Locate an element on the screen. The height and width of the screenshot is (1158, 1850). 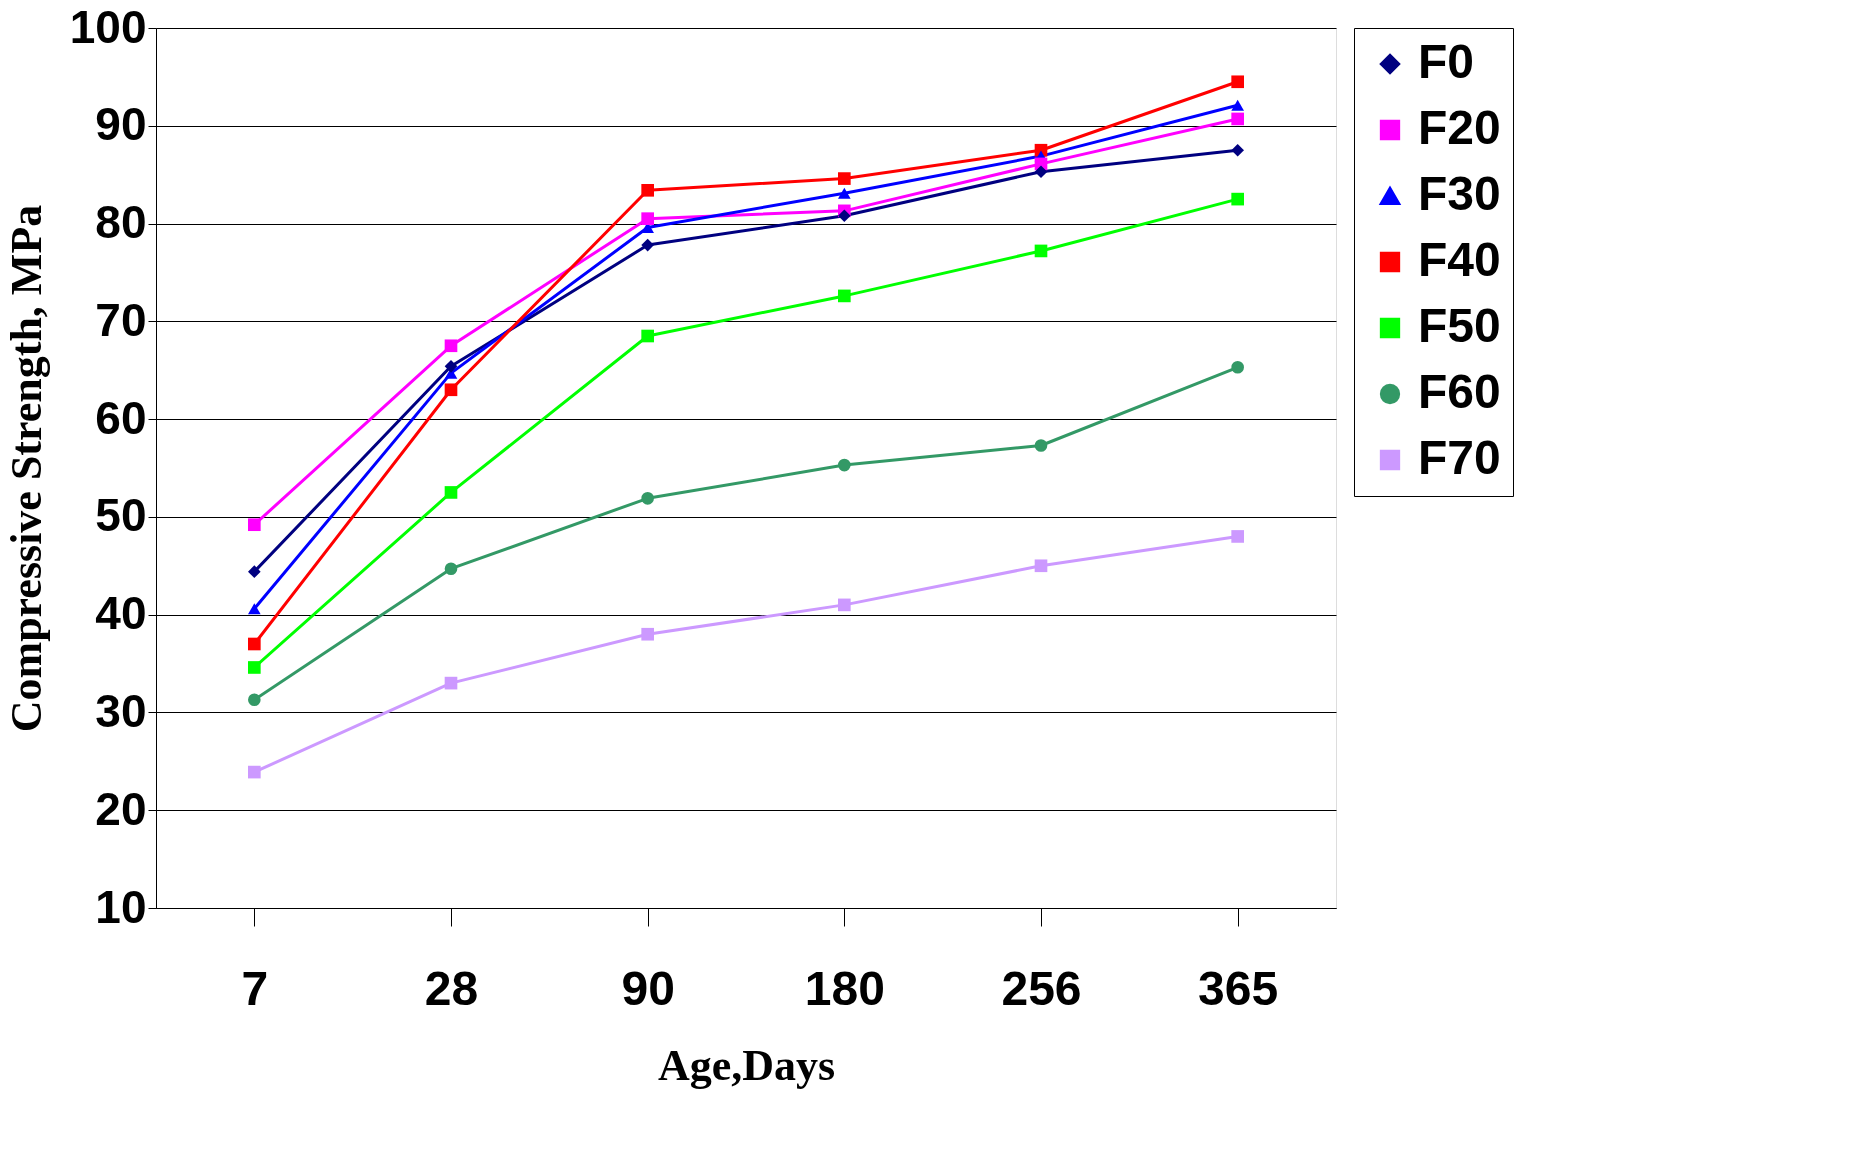
x-tick-label: 90 is located at coordinates (648, 988).